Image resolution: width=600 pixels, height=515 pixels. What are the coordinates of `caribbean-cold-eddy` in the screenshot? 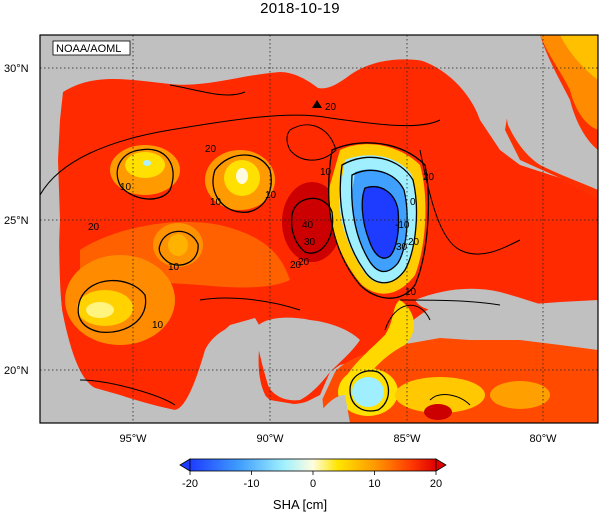 It's located at (368, 392).